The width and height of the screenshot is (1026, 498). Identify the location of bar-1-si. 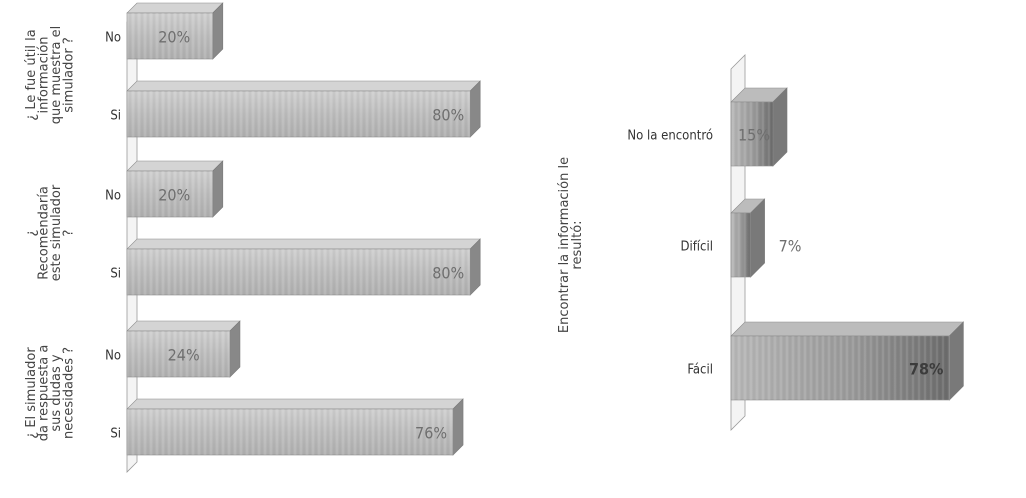
(303, 109).